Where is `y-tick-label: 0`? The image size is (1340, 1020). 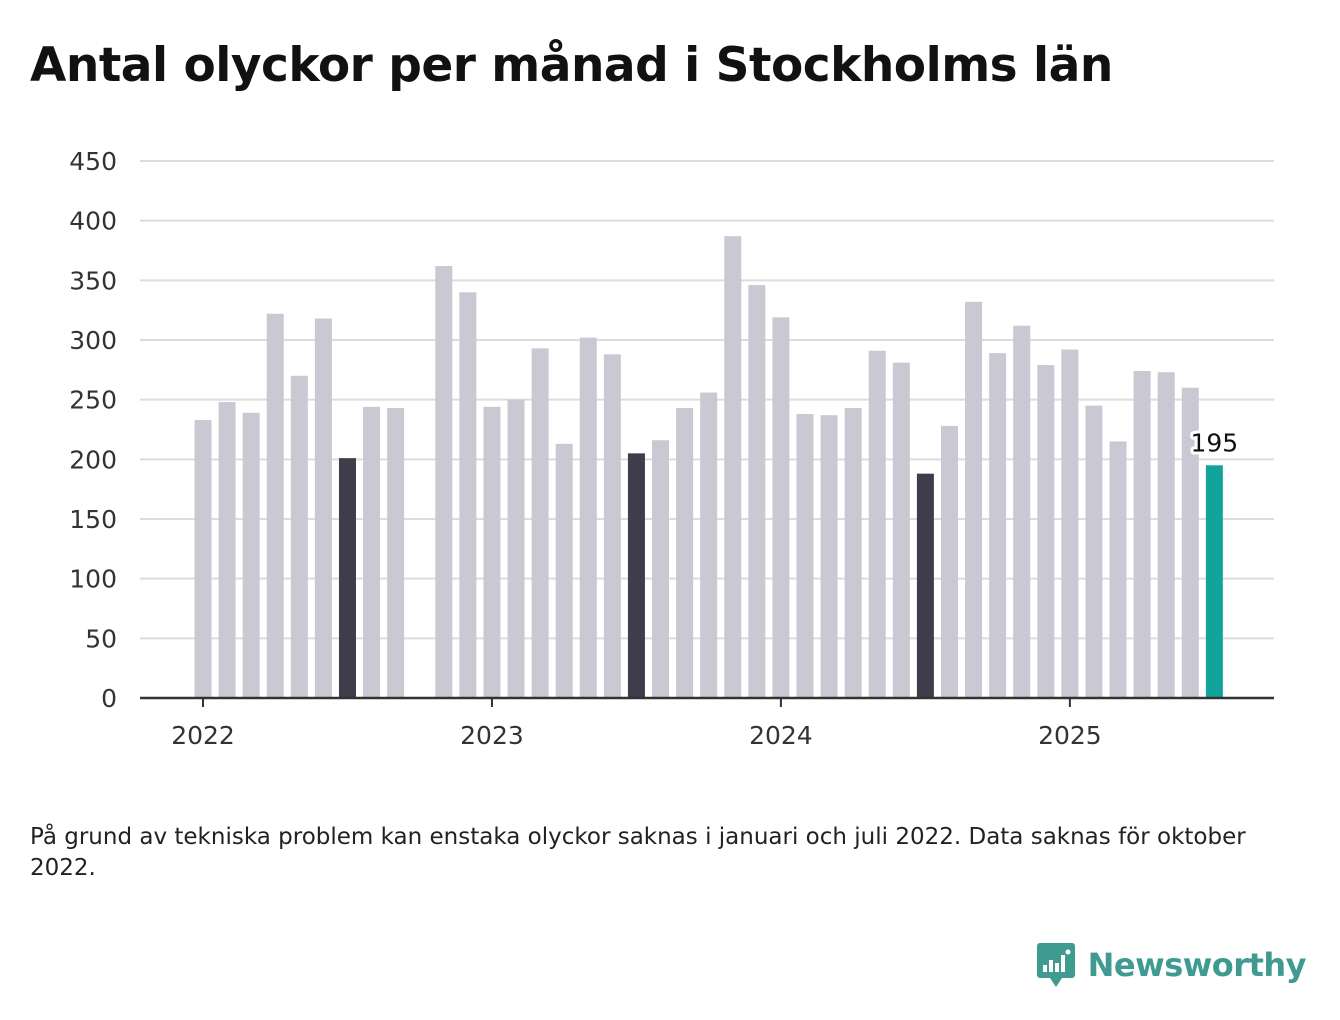 y-tick-label: 0 is located at coordinates (109, 698).